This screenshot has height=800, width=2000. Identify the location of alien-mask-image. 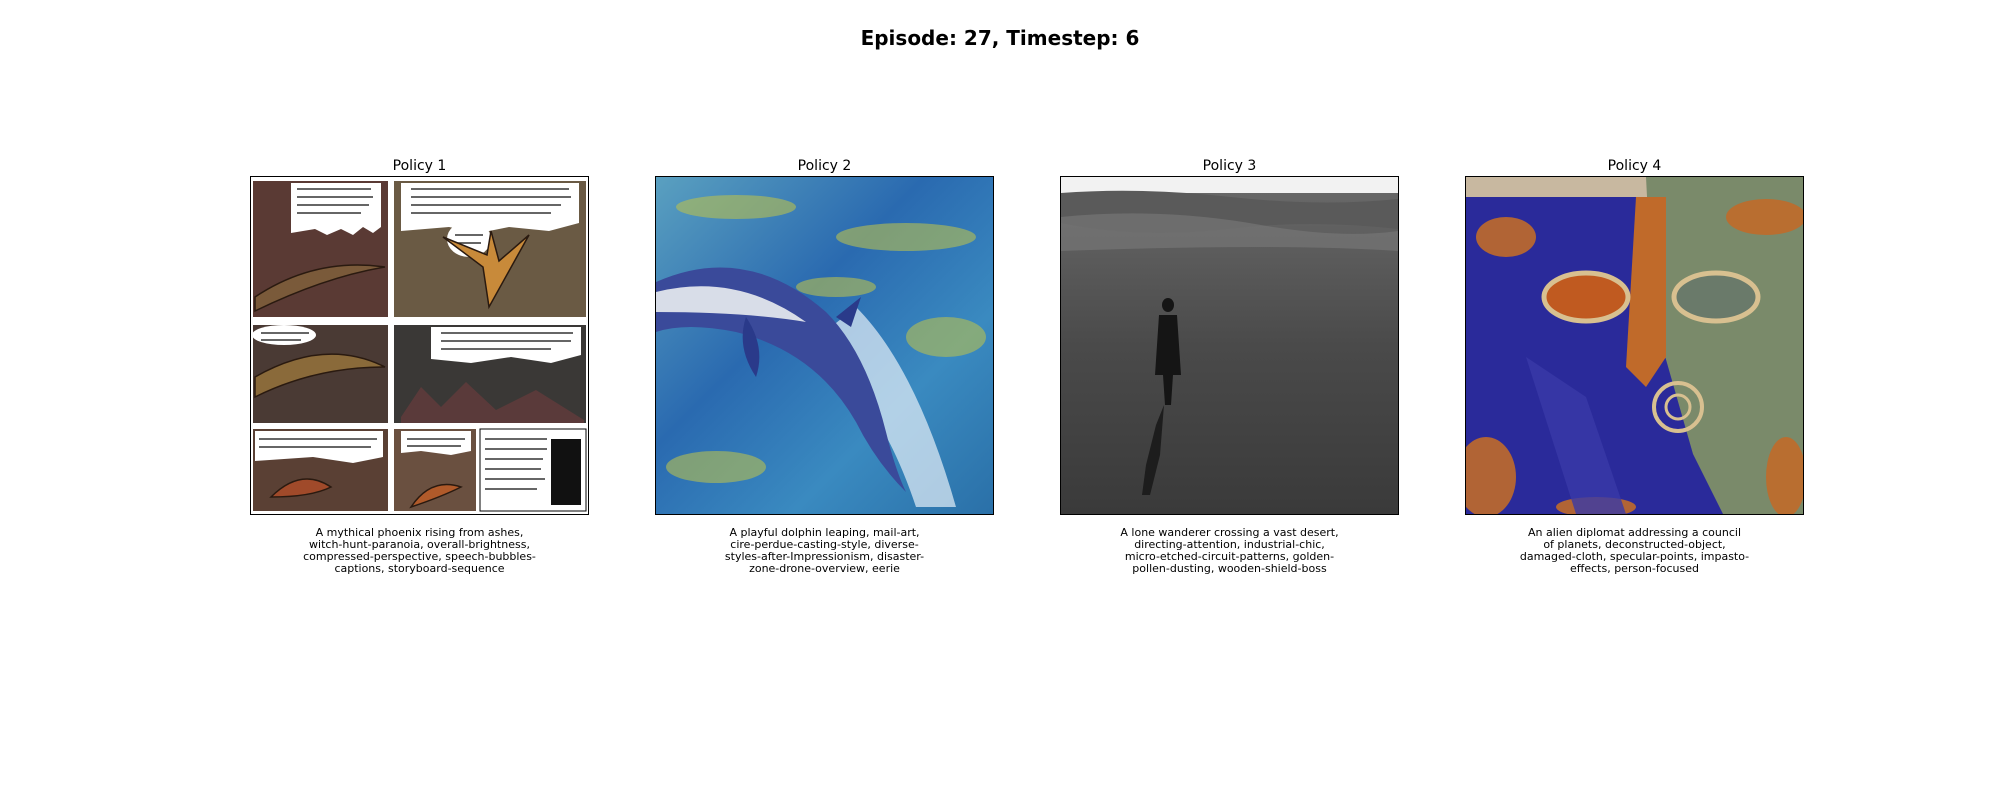
(1634, 345).